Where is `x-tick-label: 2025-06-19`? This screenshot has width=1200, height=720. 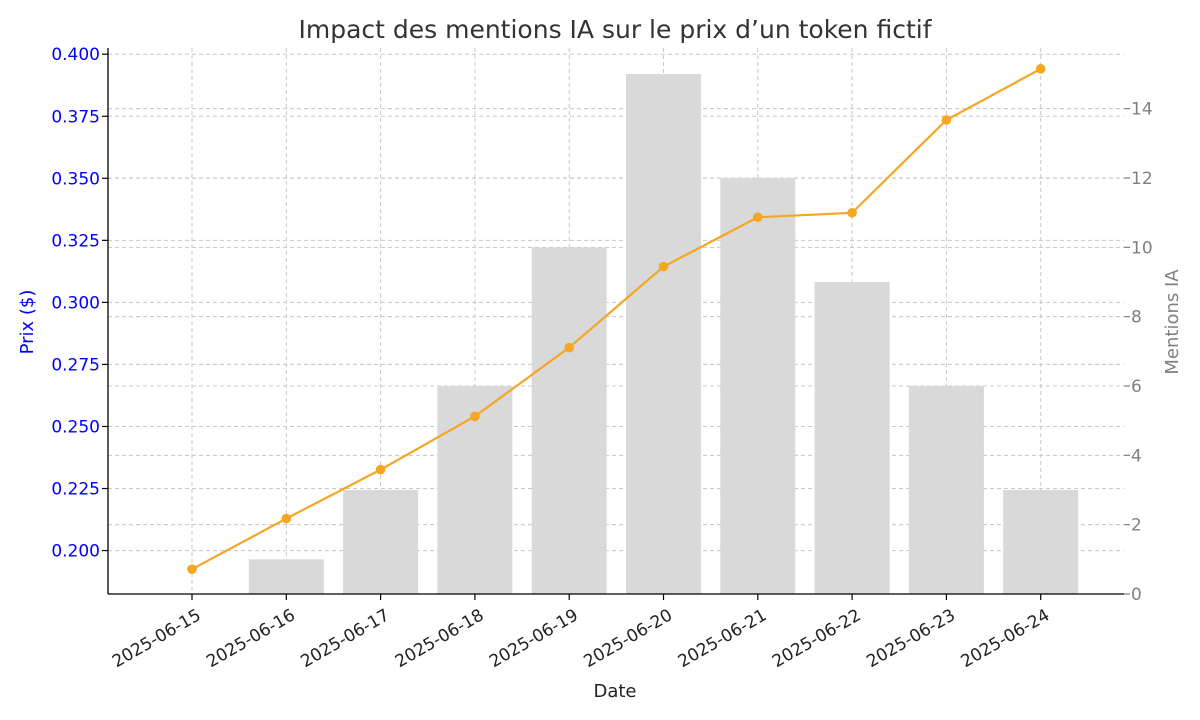 x-tick-label: 2025-06-19 is located at coordinates (534, 638).